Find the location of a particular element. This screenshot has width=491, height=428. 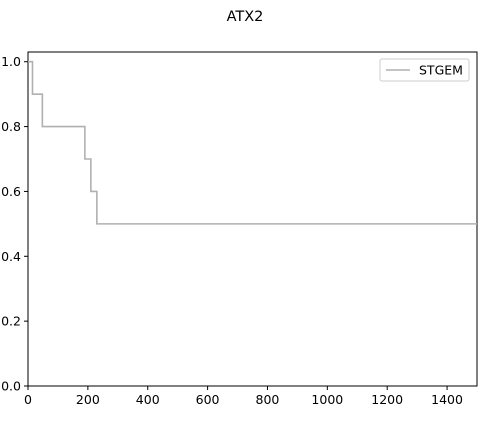

y-tick-label: 0.0 is located at coordinates (11, 386).